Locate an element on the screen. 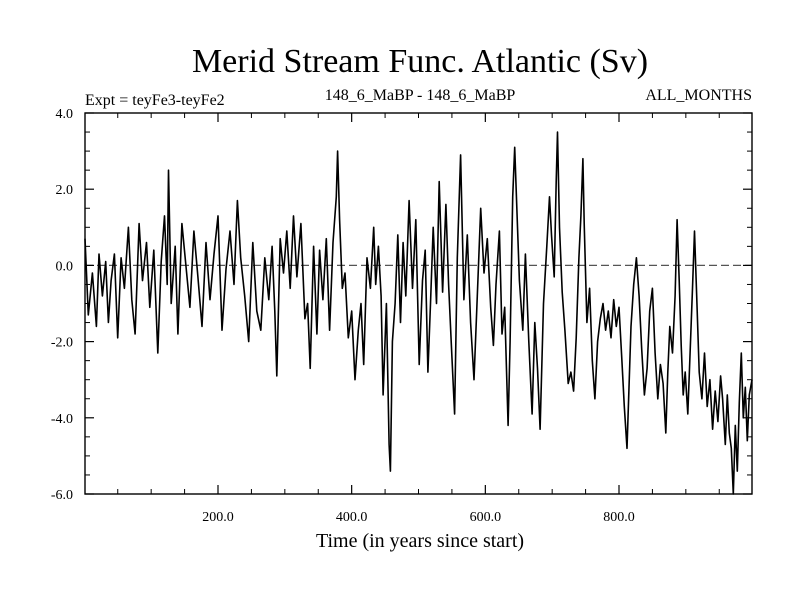 This screenshot has height=600, width=800. y-tick-label: -2.0 is located at coordinates (62, 343).